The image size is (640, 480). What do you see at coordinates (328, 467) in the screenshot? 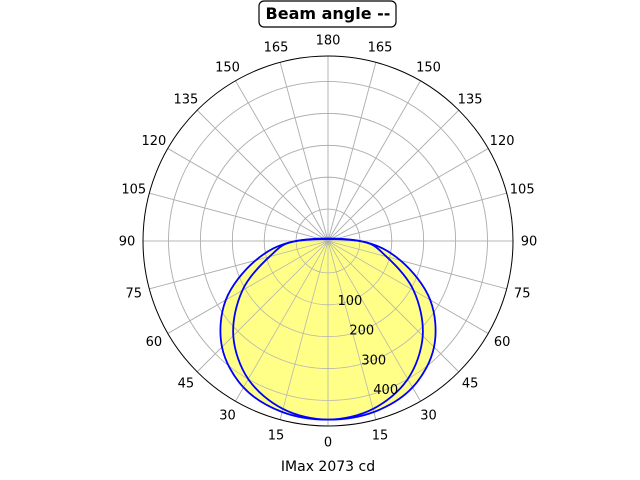
I see `x-axis-label: IMax 2073 cd` at bounding box center [328, 467].